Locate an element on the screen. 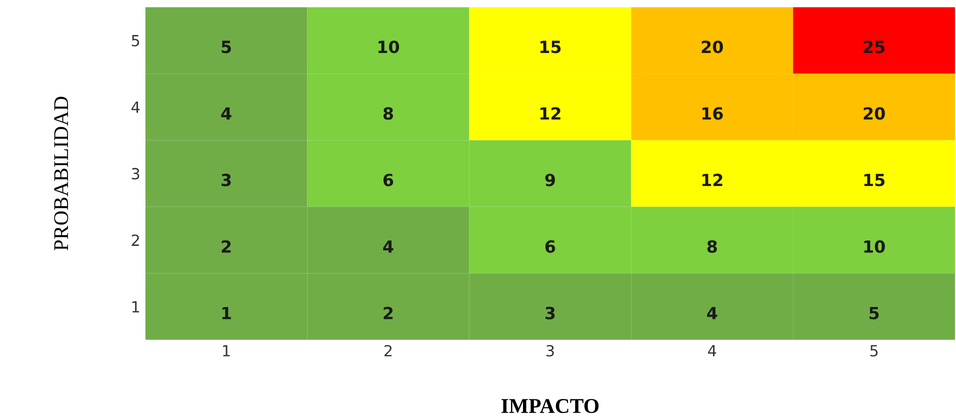 The height and width of the screenshot is (418, 956). y-tick-label: 5 is located at coordinates (136, 40).